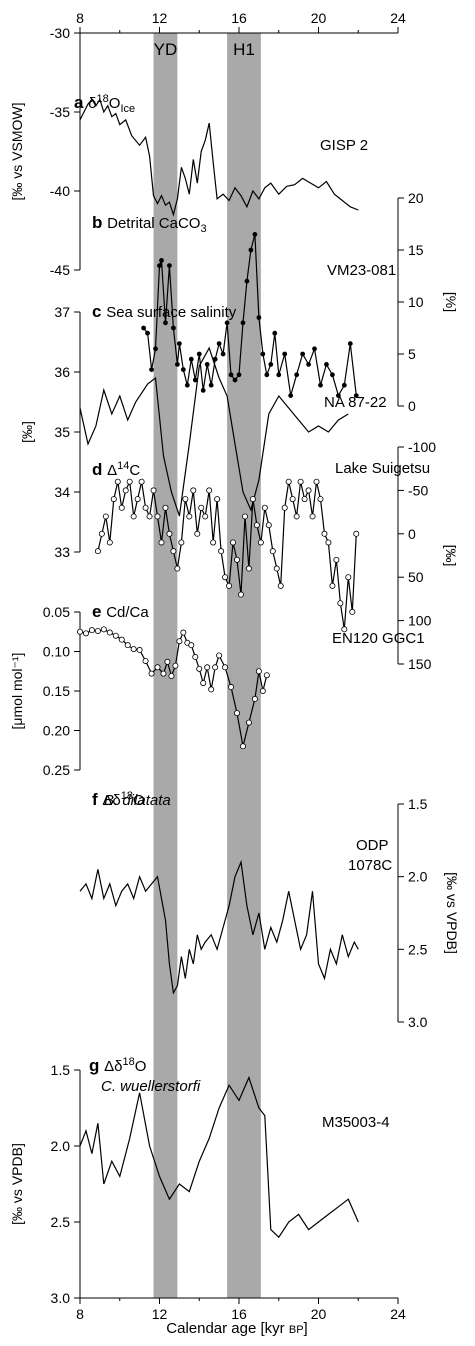  What do you see at coordinates (416, 198) in the screenshot?
I see `y-tick-label: 20` at bounding box center [416, 198].